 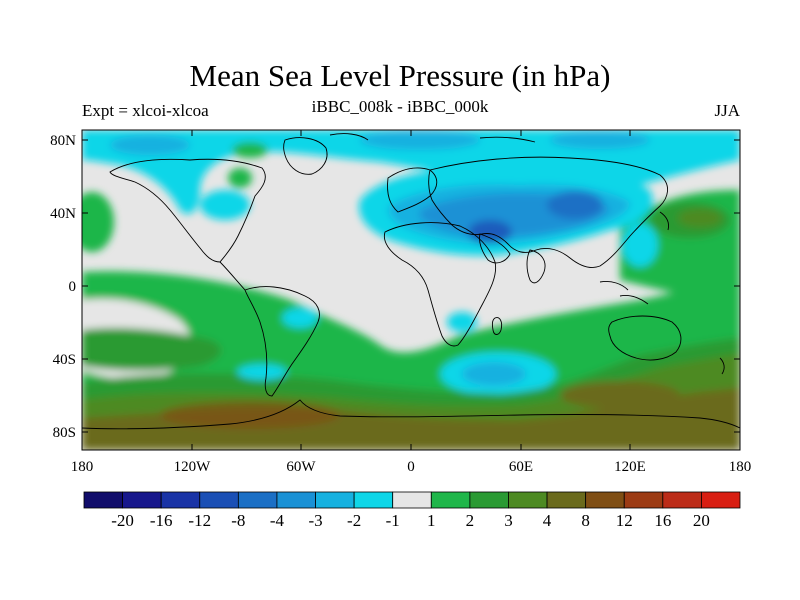 I want to click on lon-label-180e: 180, so click(x=740, y=467).